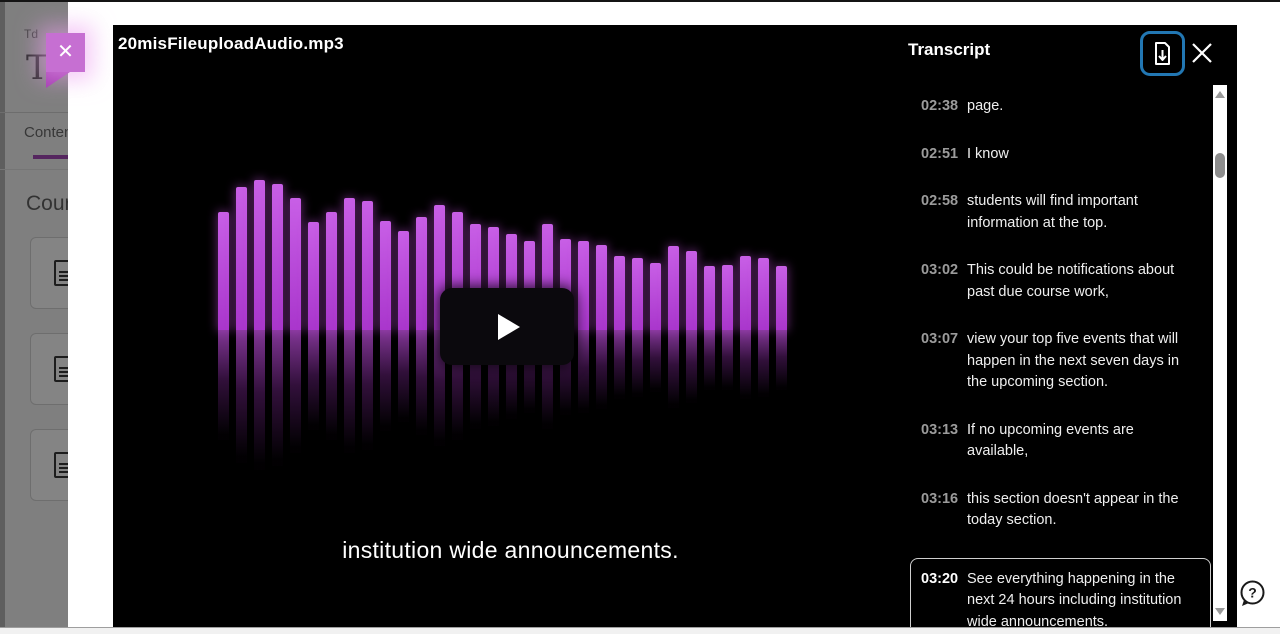 This screenshot has height=634, width=1280. I want to click on transcript-entry: 02:38 page., so click(1060, 107).